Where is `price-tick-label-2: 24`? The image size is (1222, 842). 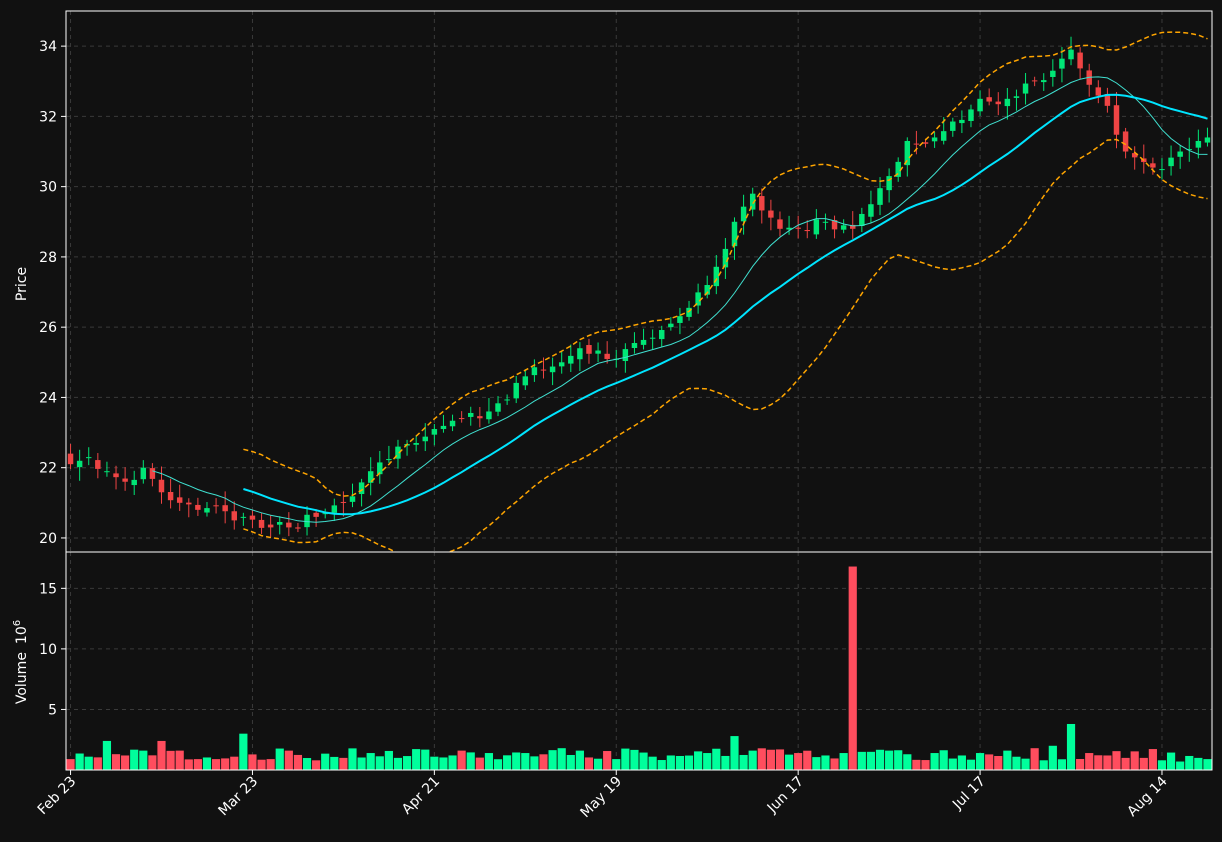
price-tick-label-2: 24 is located at coordinates (48, 398).